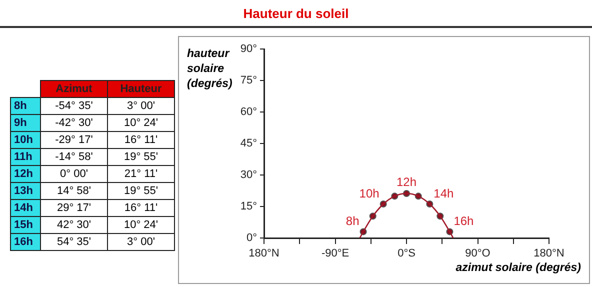  Describe the element at coordinates (74, 140) in the screenshot. I see `text: -29° 17'` at that location.